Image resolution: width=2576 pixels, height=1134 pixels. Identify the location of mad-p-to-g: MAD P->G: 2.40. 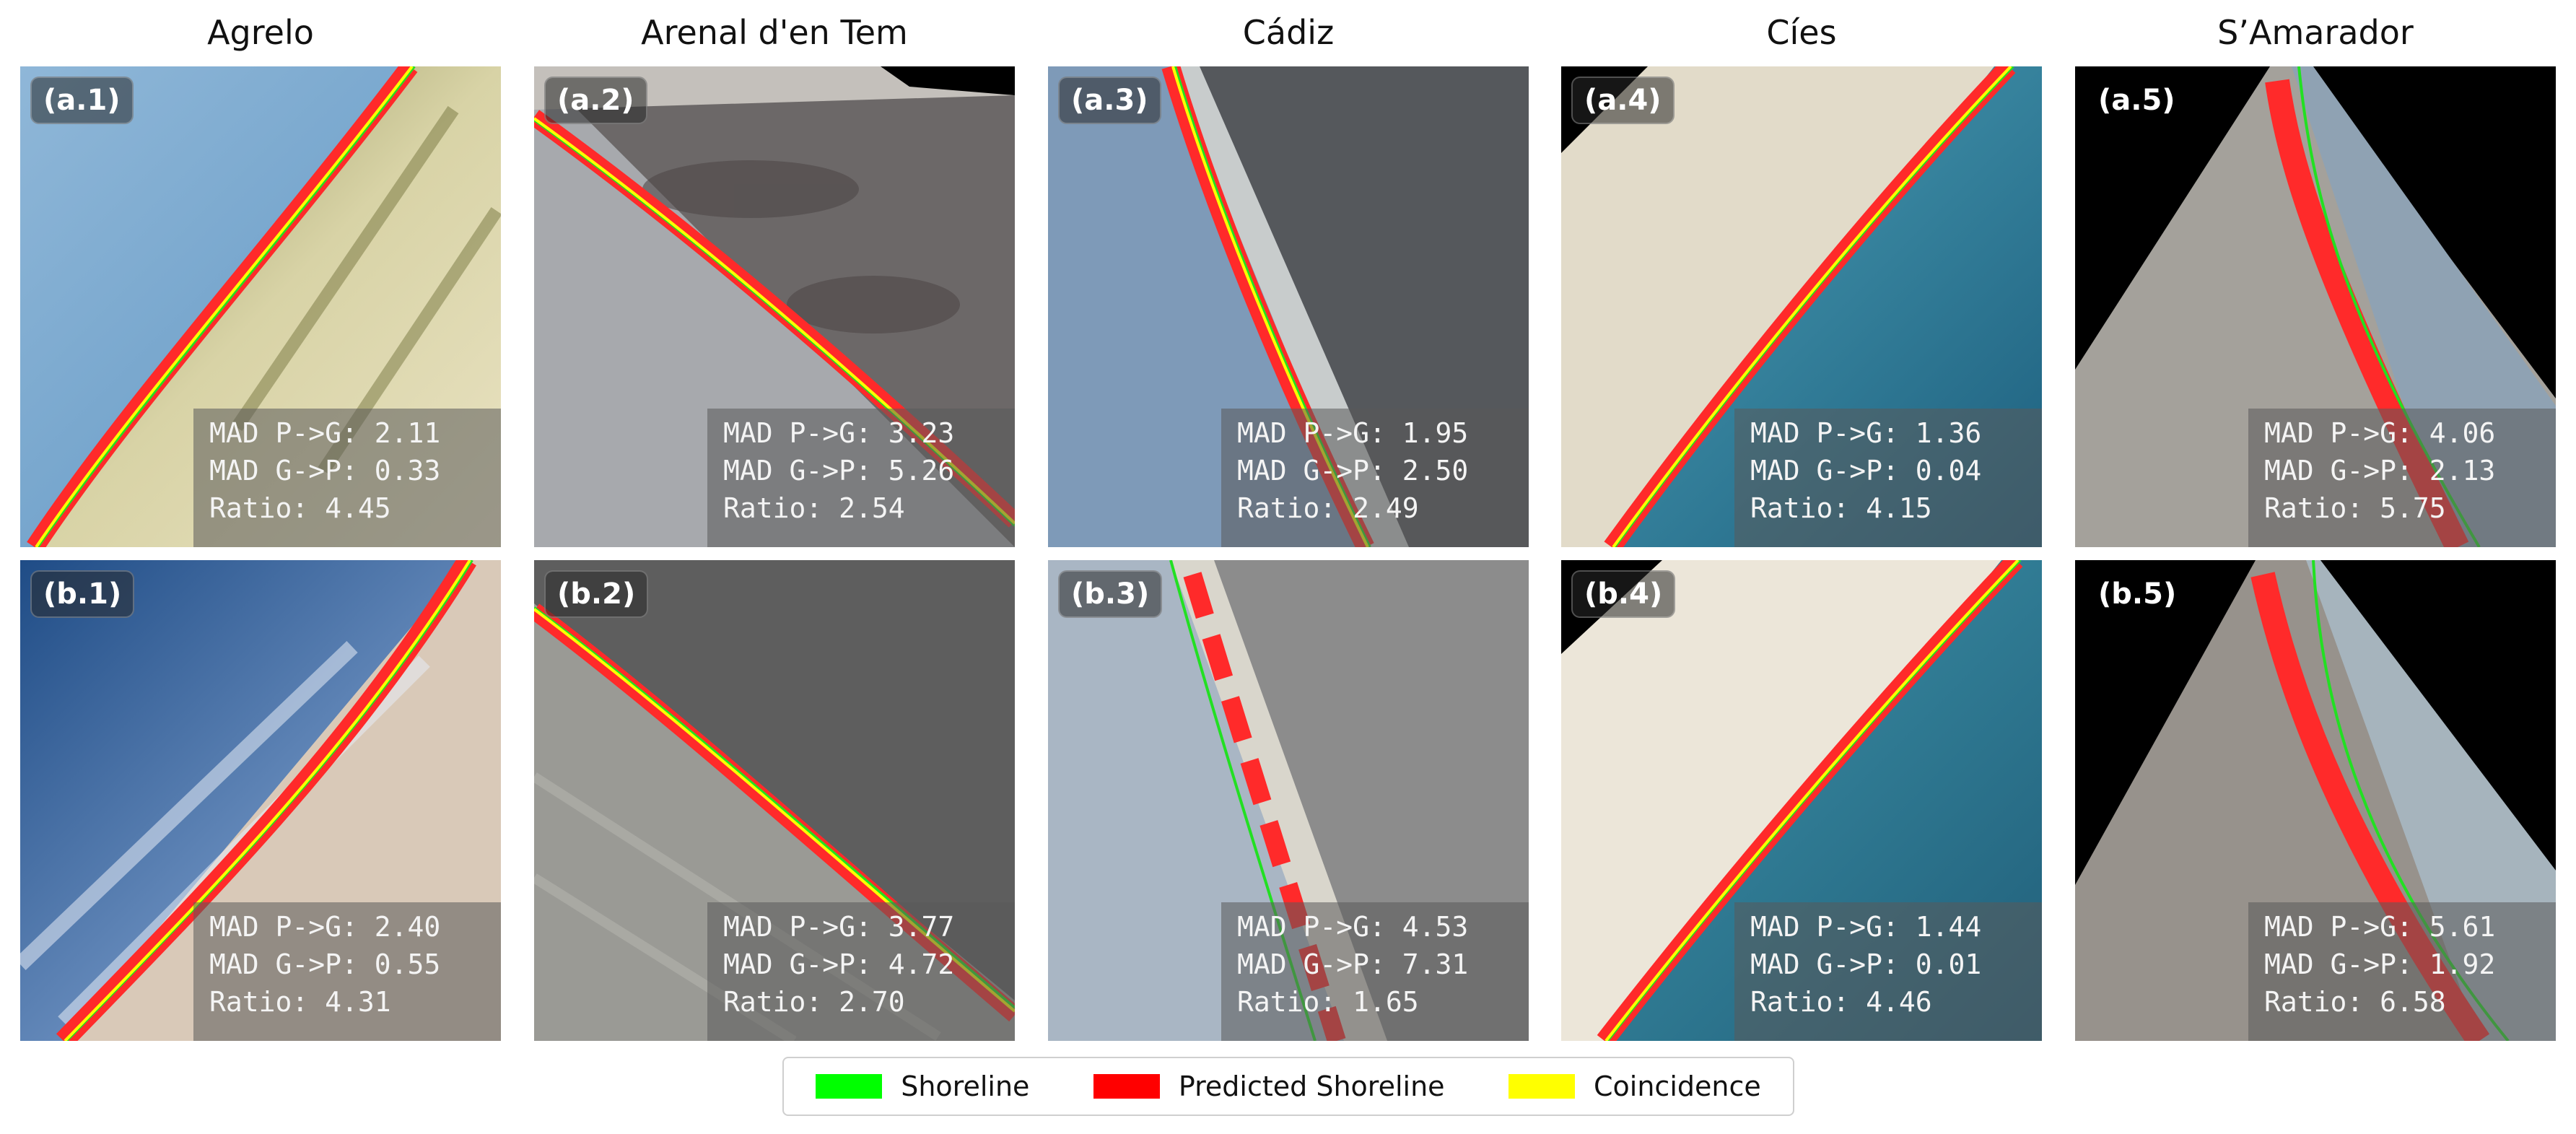
(325, 927).